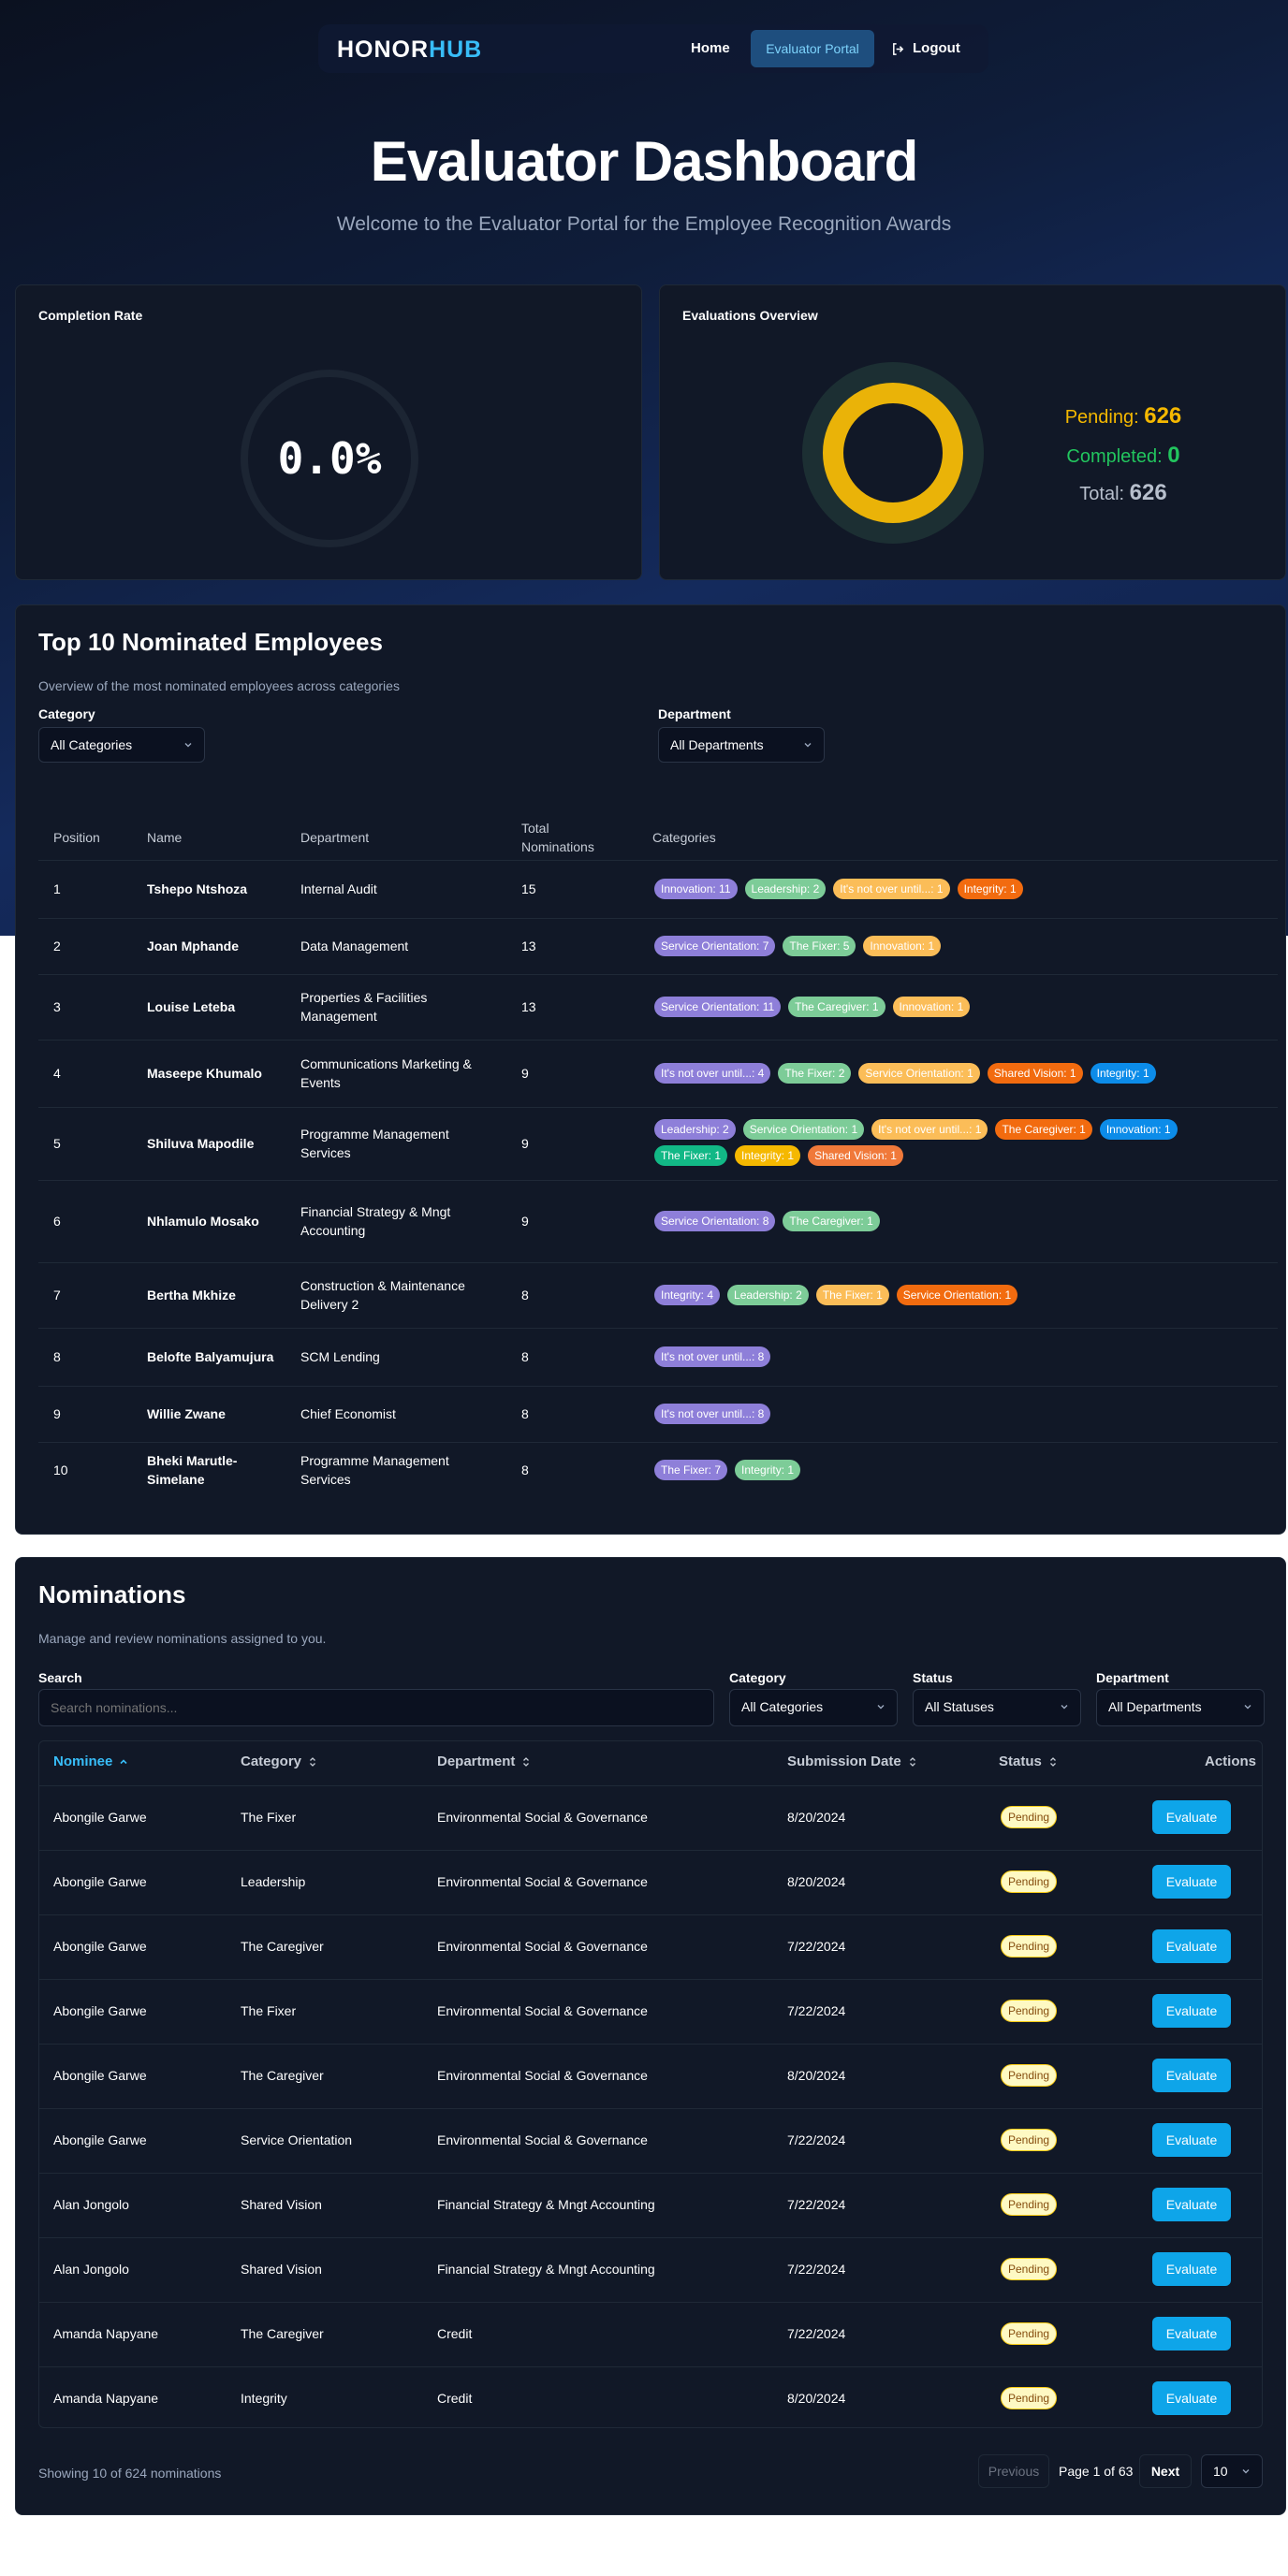 The image size is (1288, 2576). I want to click on nominations-category-select: All Categories, so click(813, 1707).